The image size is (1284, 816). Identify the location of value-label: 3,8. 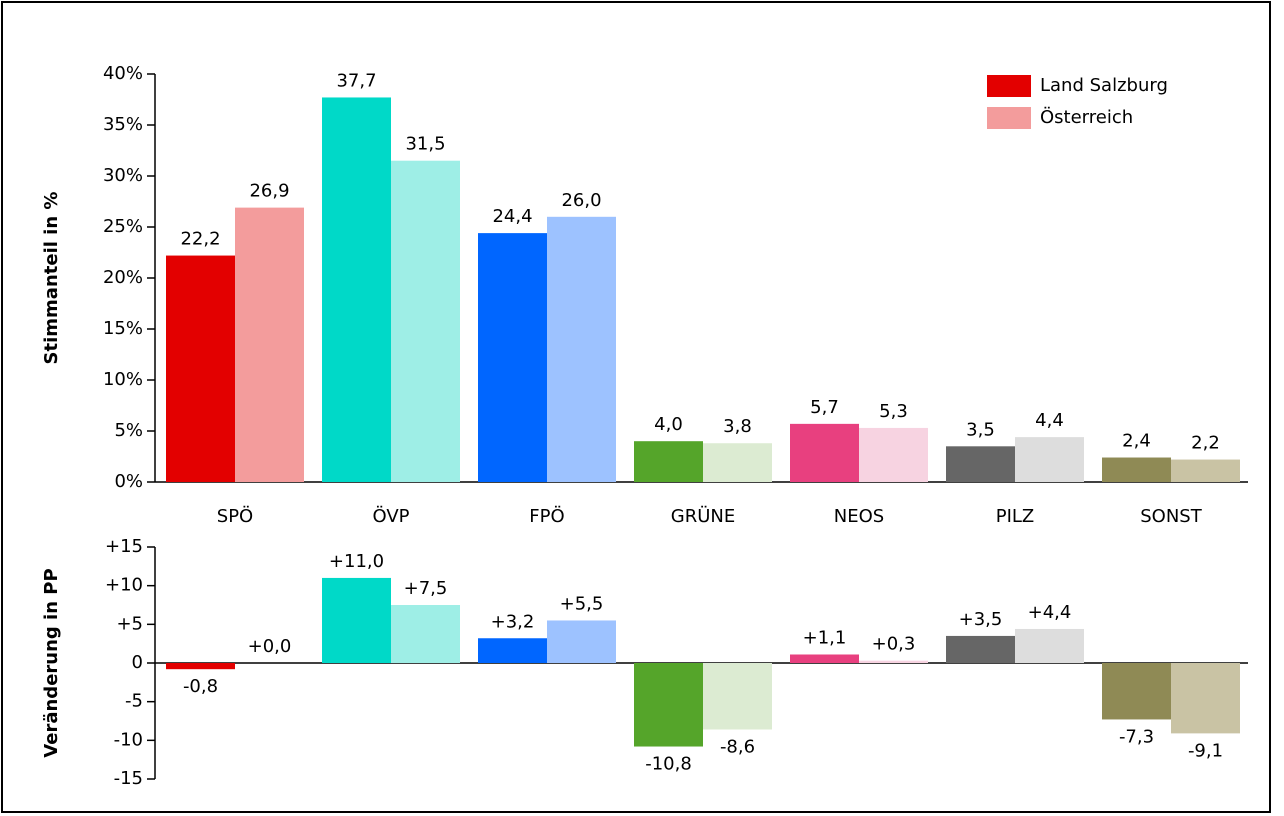
(737, 426).